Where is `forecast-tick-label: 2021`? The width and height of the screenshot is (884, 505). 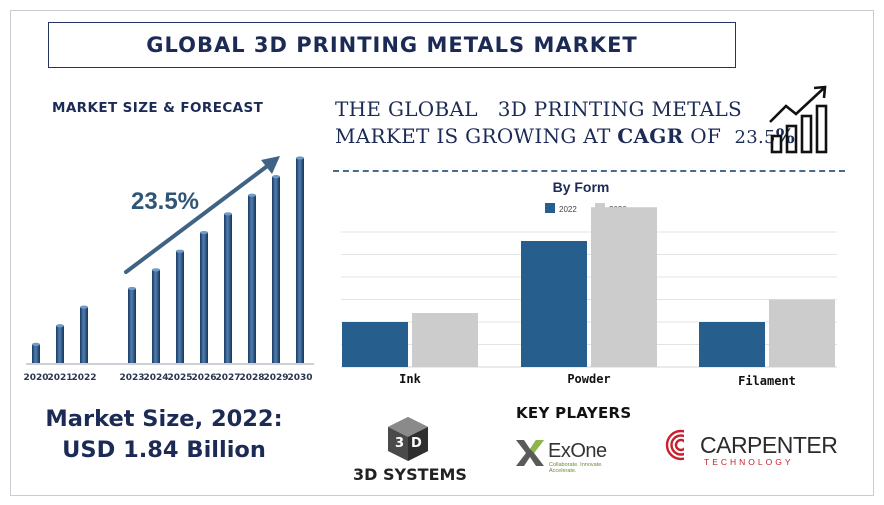
forecast-tick-label: 2021 is located at coordinates (59, 378).